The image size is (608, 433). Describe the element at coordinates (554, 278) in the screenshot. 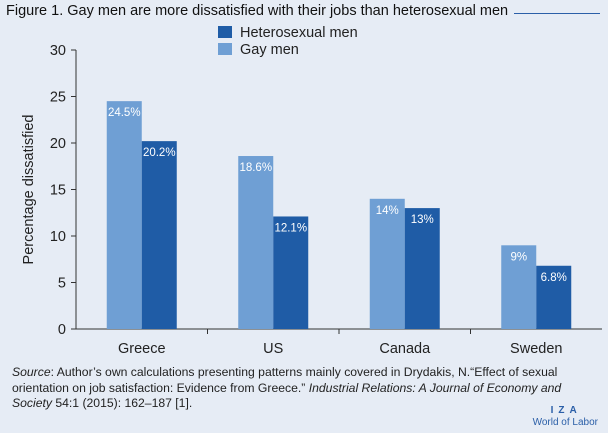

I see `data-label-heterosexual-sweden: 6.8%` at that location.